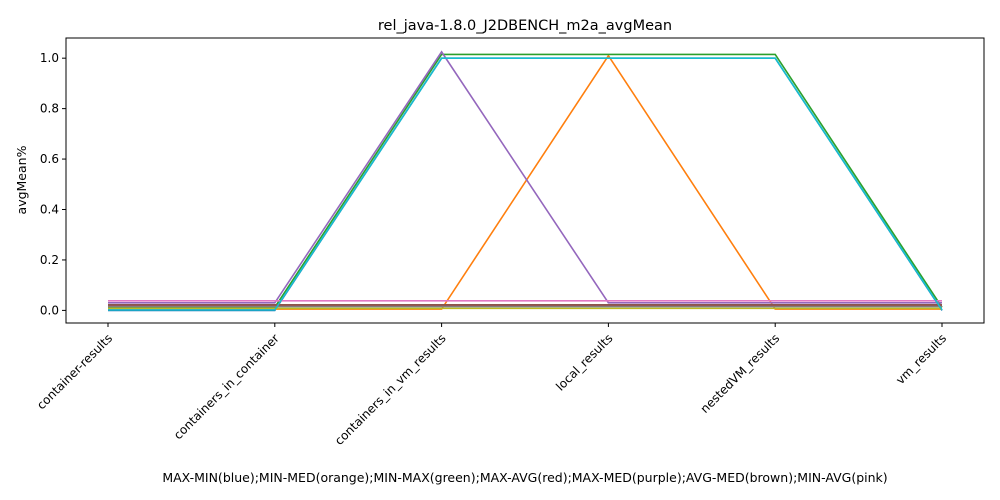 This screenshot has width=1000, height=500. What do you see at coordinates (74, 371) in the screenshot?
I see `x-tick-label: container-results` at bounding box center [74, 371].